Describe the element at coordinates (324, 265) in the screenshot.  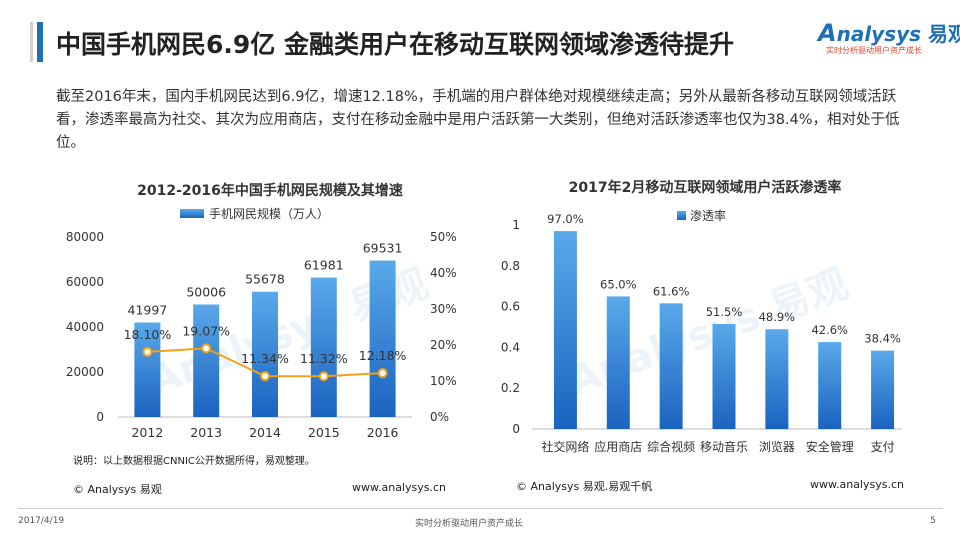
I see `bar-data-label: 61981` at that location.